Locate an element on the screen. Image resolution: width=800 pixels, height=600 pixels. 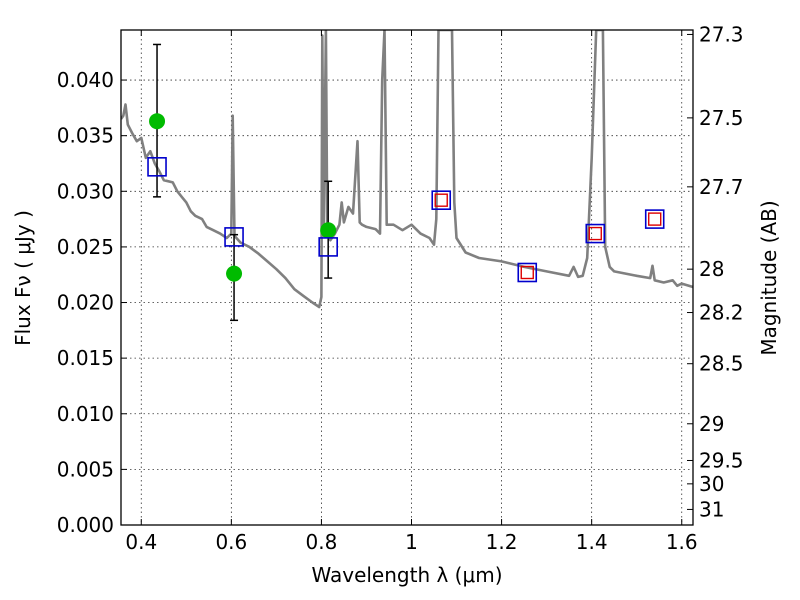
y2-axis-label: Magnitude (AB) is located at coordinates (769, 277).